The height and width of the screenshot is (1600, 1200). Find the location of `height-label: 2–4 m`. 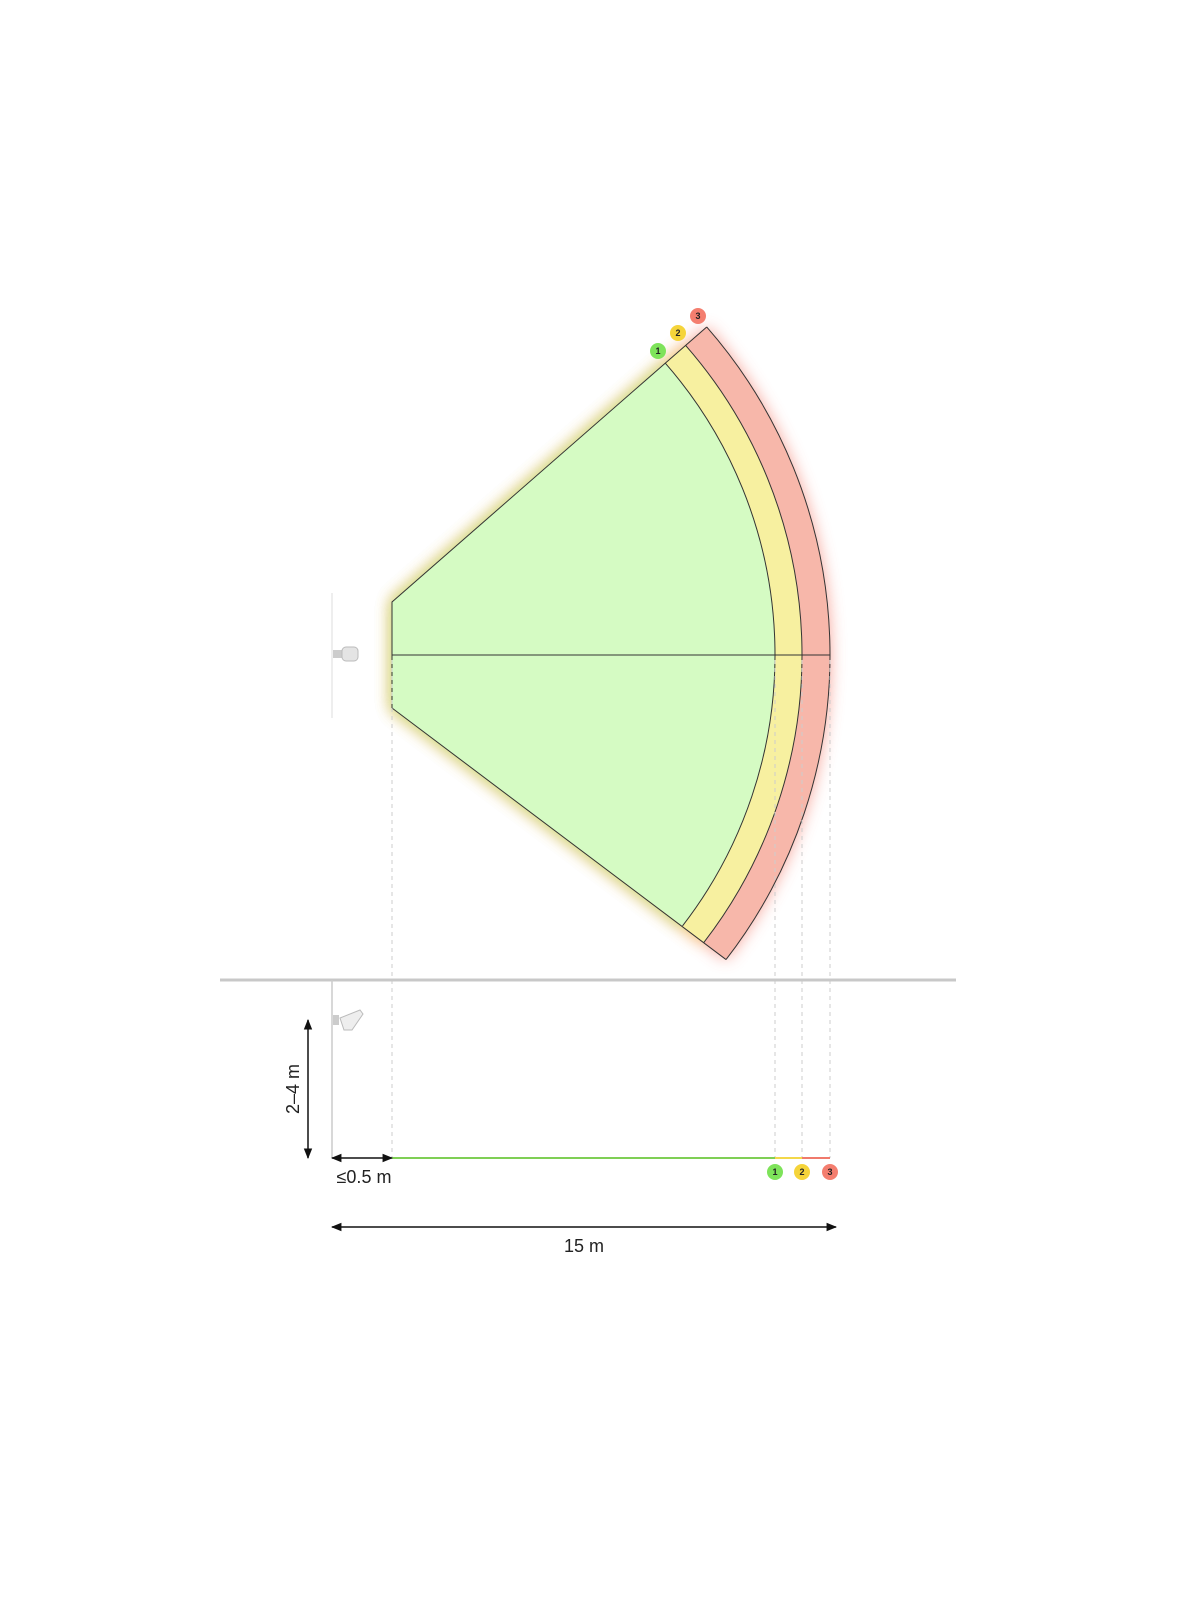

height-label: 2–4 m is located at coordinates (293, 1089).